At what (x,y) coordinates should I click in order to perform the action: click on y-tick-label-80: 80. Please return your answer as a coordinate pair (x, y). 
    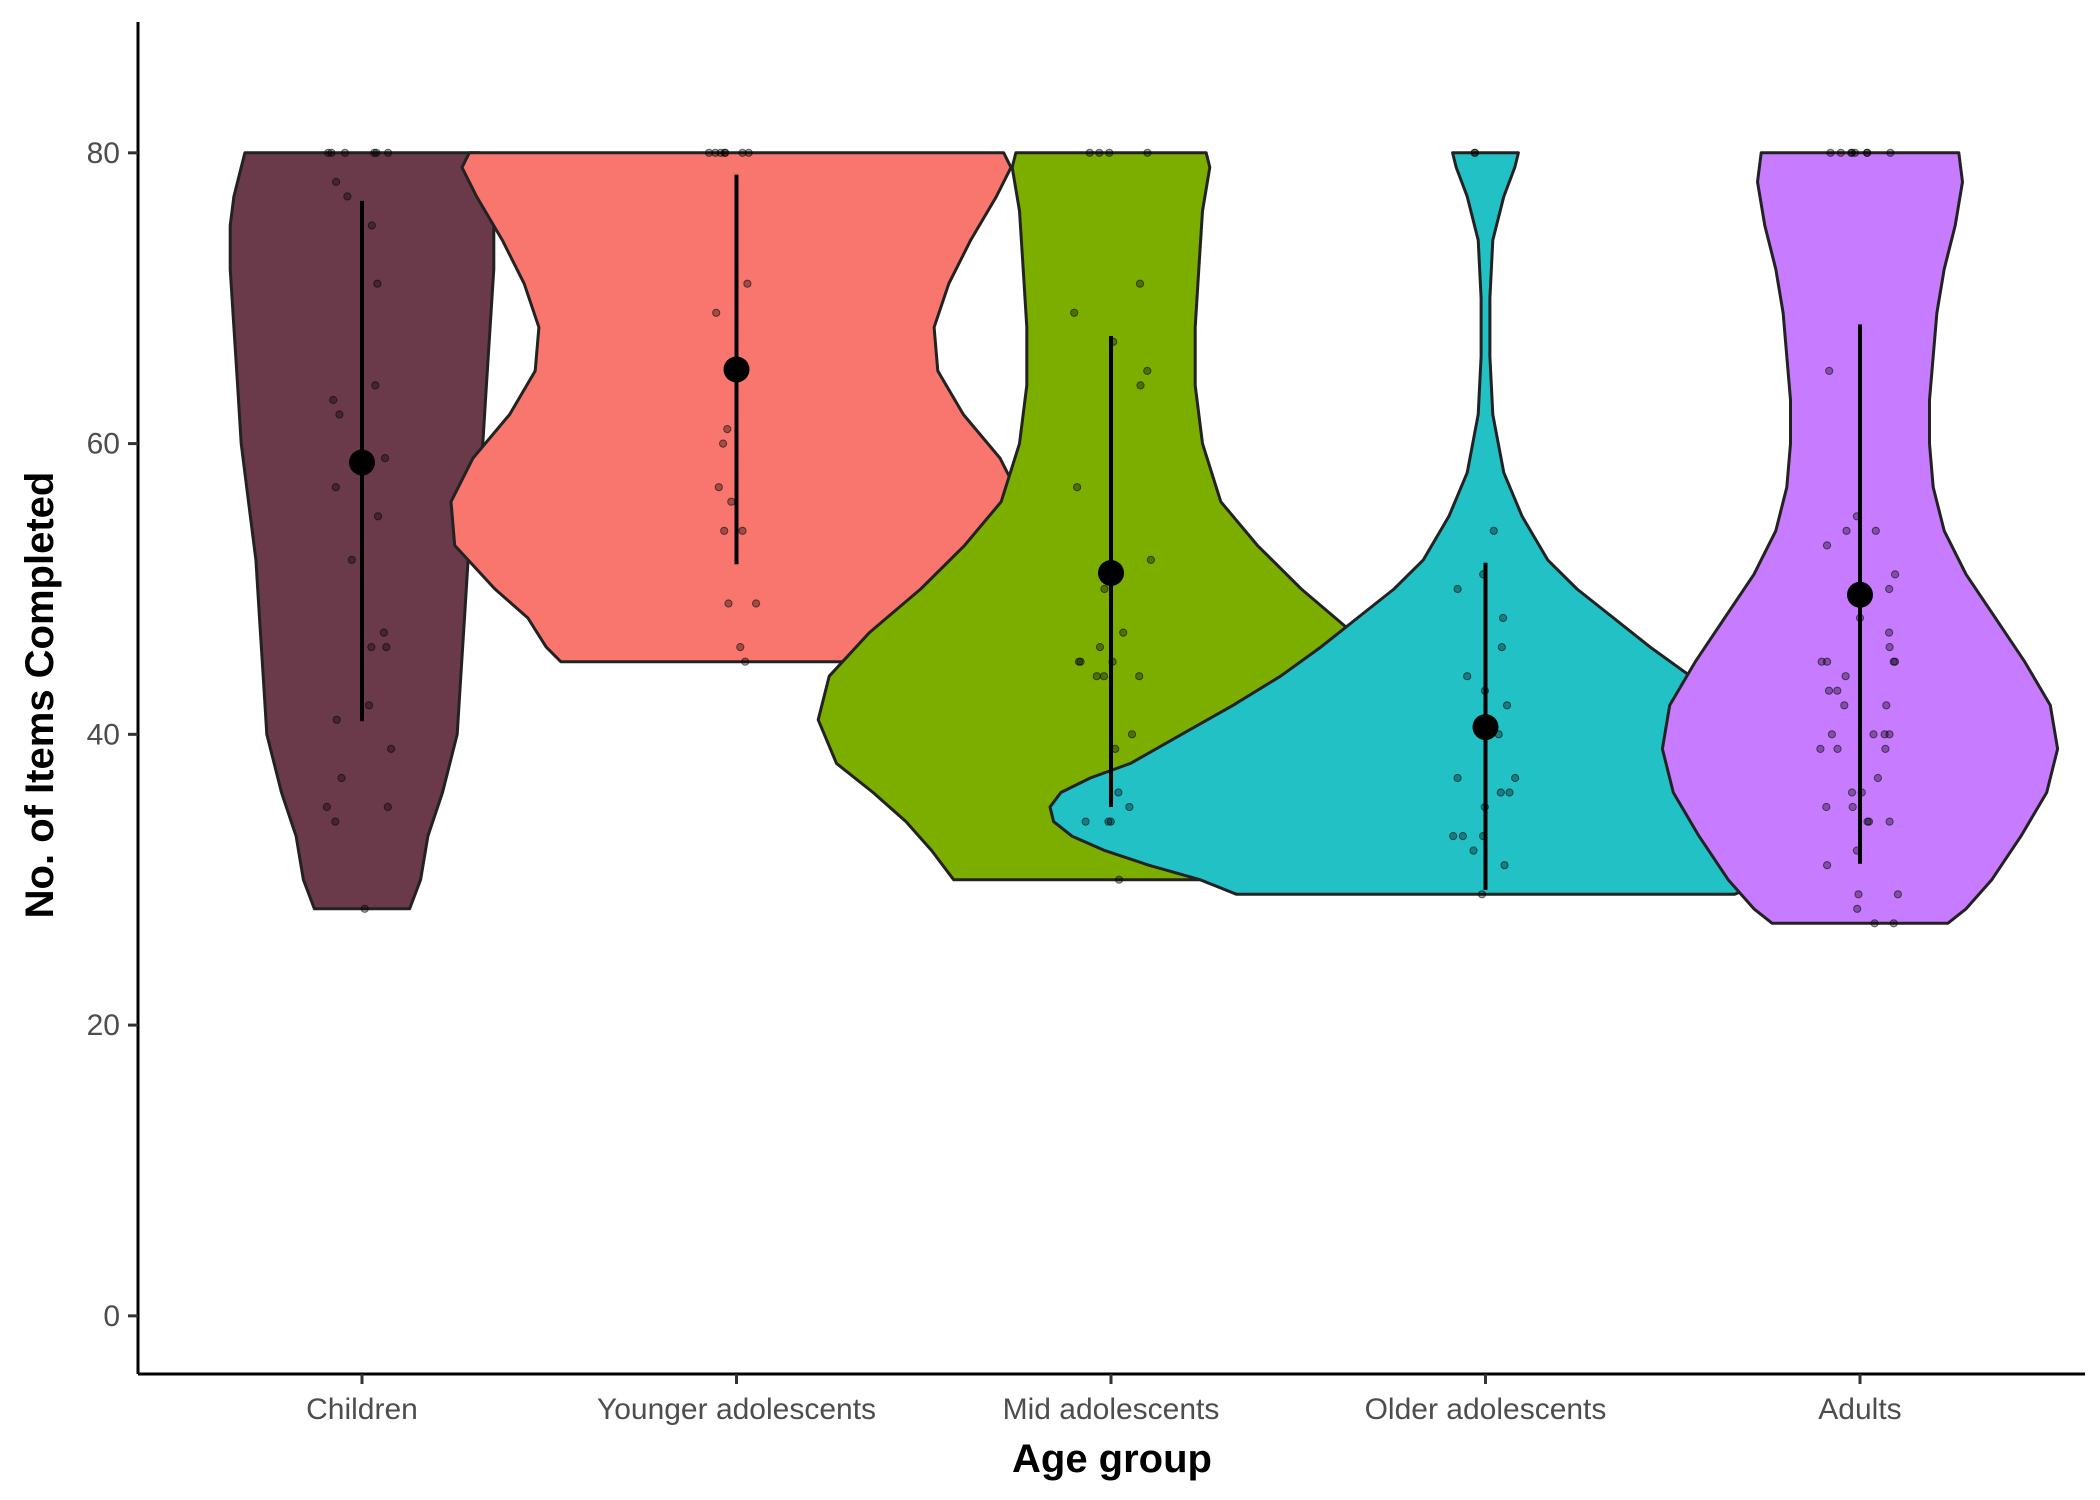
    Looking at the image, I should click on (103, 153).